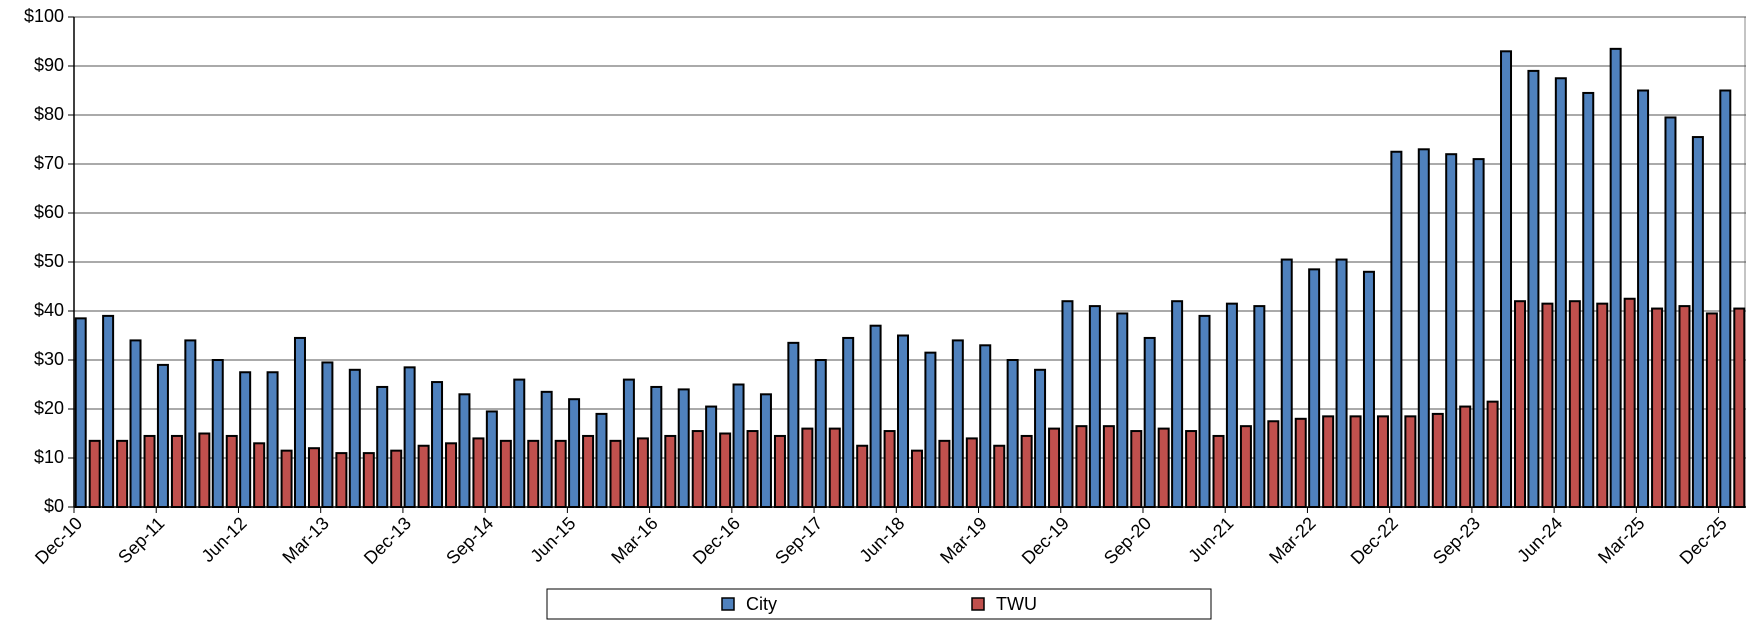  What do you see at coordinates (49, 261) in the screenshot?
I see `y-tick-label: $50` at bounding box center [49, 261].